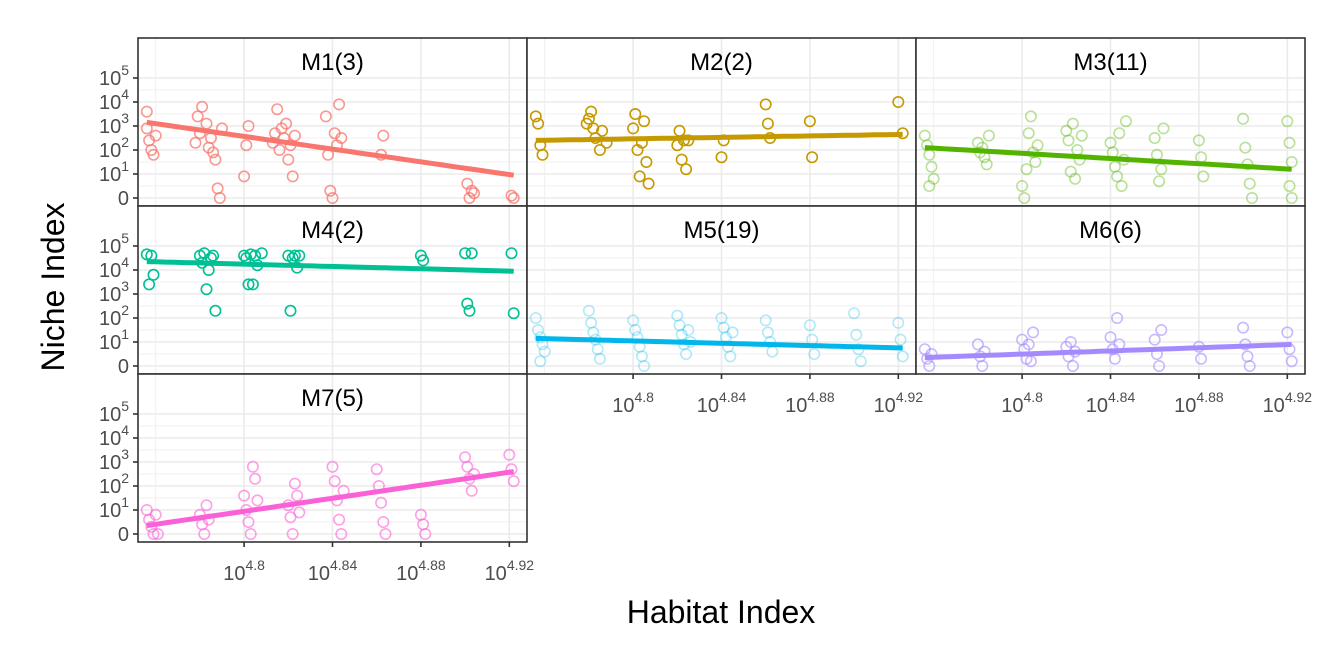 Image resolution: width=1344 pixels, height=672 pixels. What do you see at coordinates (633, 403) in the screenshot?
I see `x-tick-label: 104.8` at bounding box center [633, 403].